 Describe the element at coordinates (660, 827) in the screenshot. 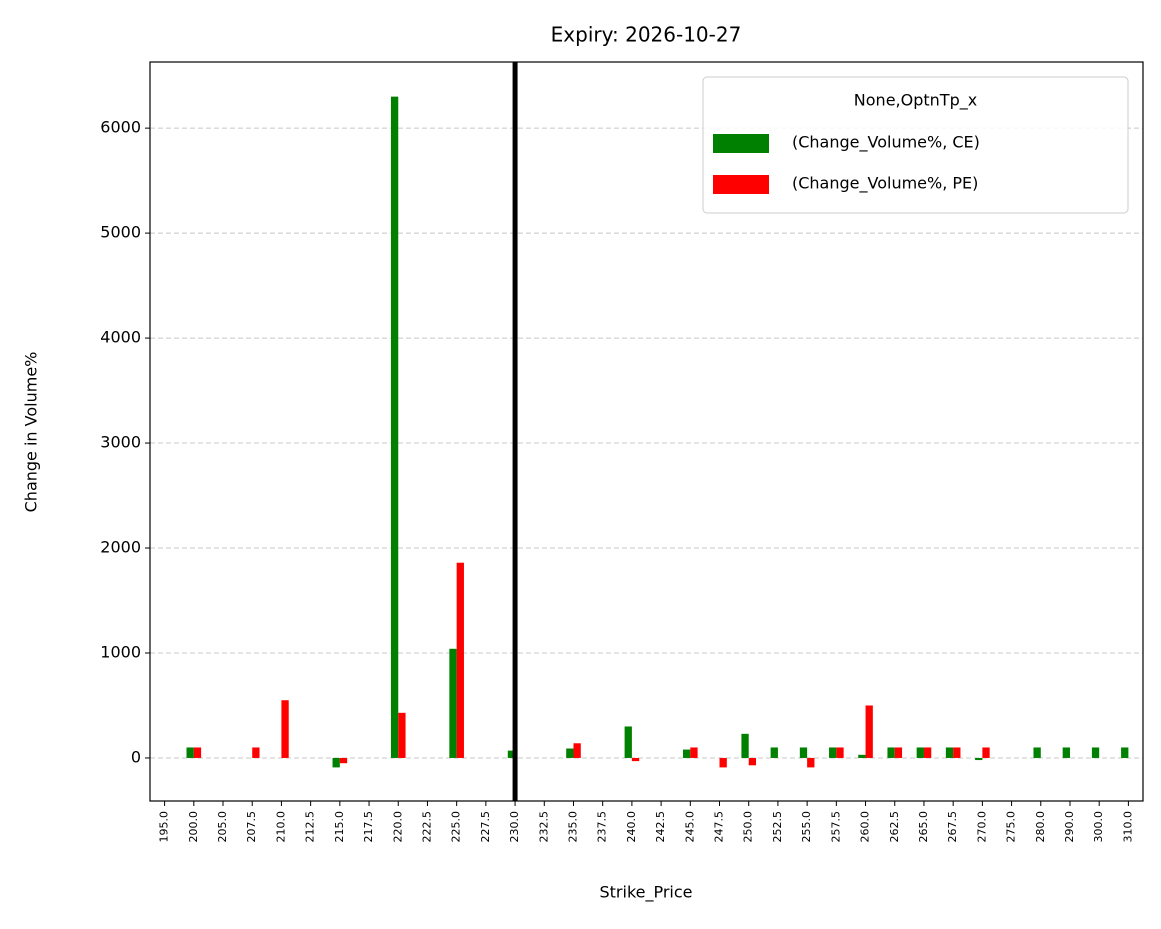

I see `x-tick-label: 242.5` at that location.